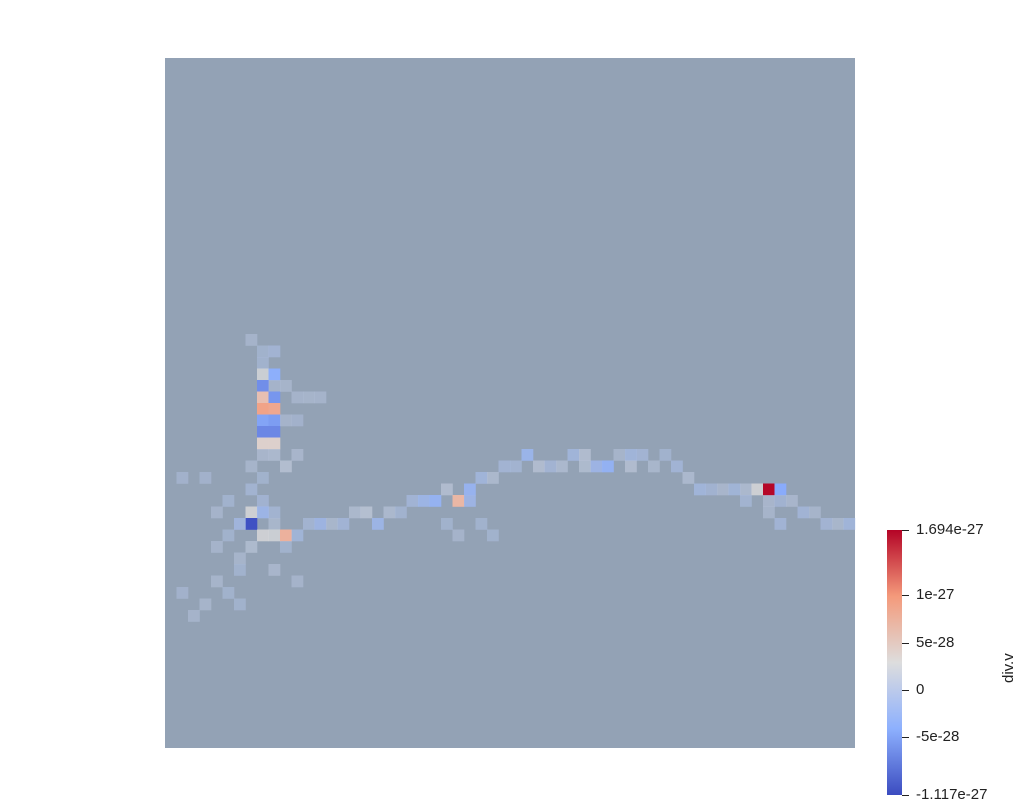 The width and height of the screenshot is (1021, 808). I want to click on colorbar-tick-label: -1.117e-27, so click(952, 794).